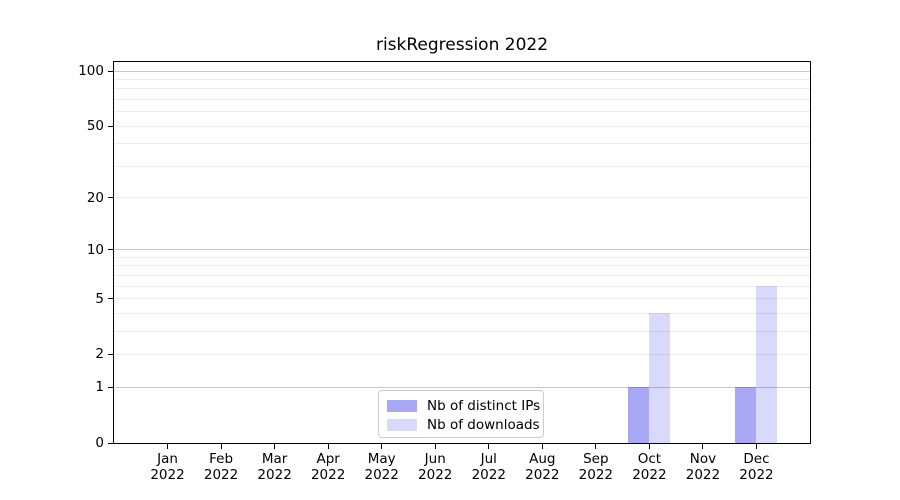 The height and width of the screenshot is (500, 900). I want to click on legend-row-distinct-ips: Nb of distinct IPs, so click(465, 406).